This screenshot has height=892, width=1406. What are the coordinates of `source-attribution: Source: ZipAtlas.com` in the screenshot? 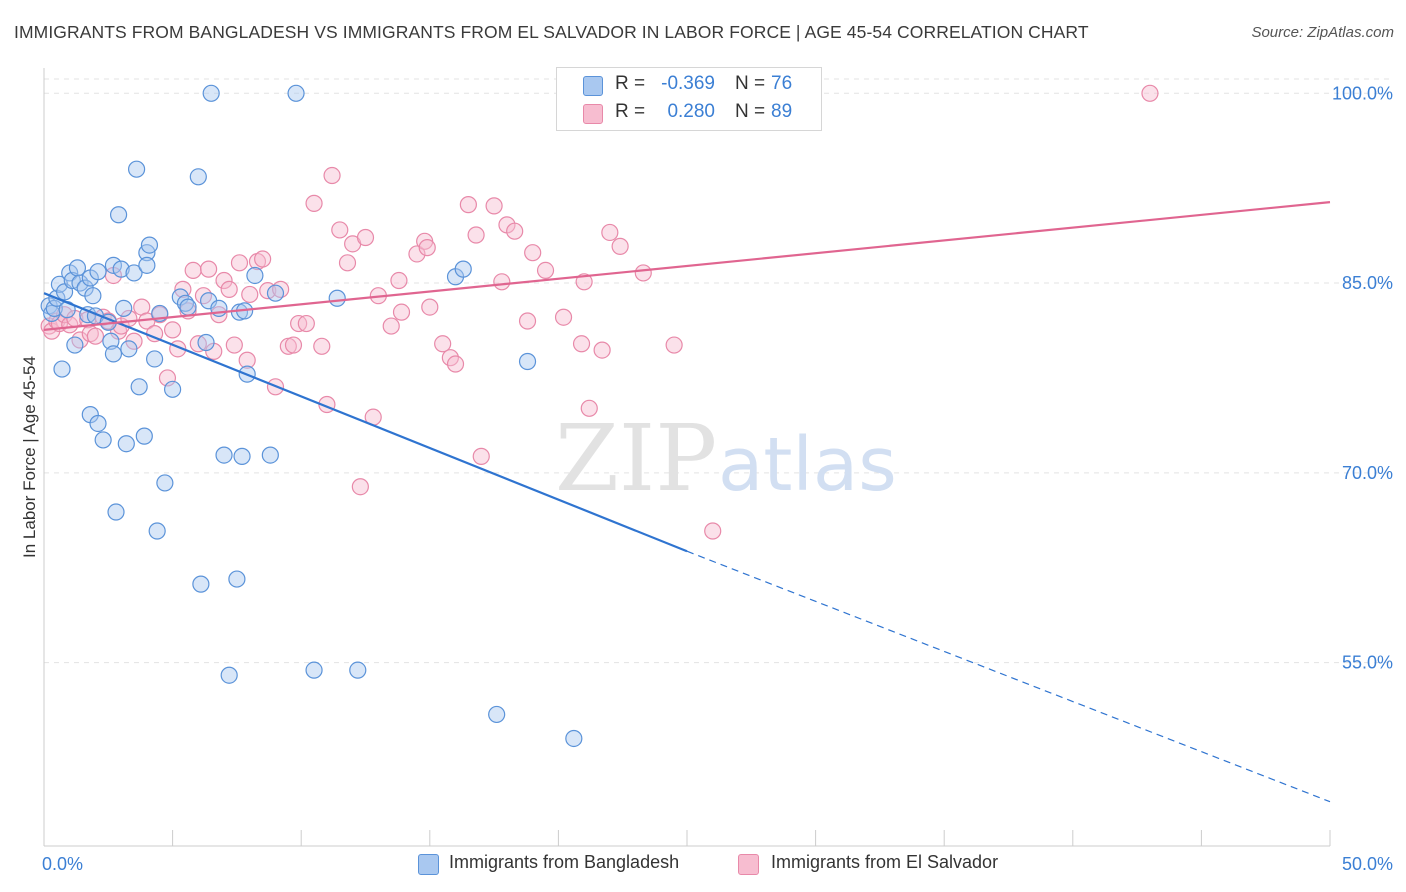 It's located at (1322, 32).